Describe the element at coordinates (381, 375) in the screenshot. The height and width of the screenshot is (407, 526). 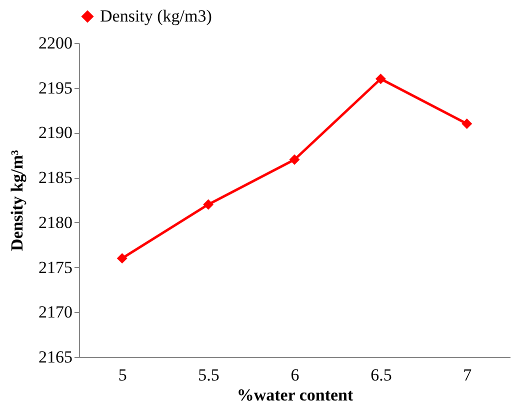
I see `x-tick-label: 6.5` at that location.